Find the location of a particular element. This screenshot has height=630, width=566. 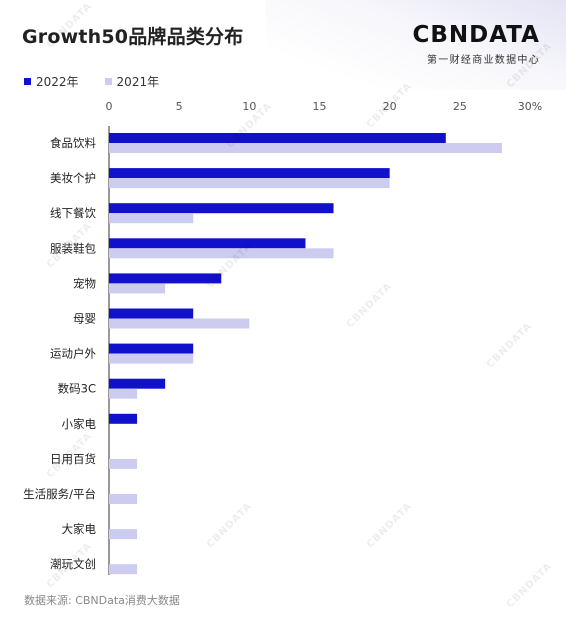

chart-title: Growth50品牌品类分布 is located at coordinates (133, 37).